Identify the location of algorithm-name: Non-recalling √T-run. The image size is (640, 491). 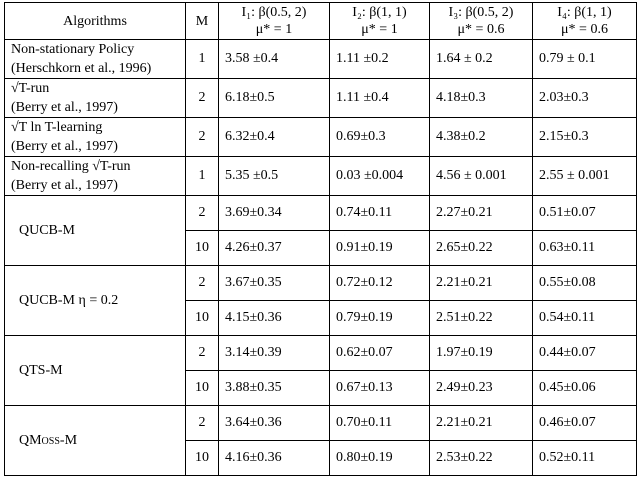
(71, 166).